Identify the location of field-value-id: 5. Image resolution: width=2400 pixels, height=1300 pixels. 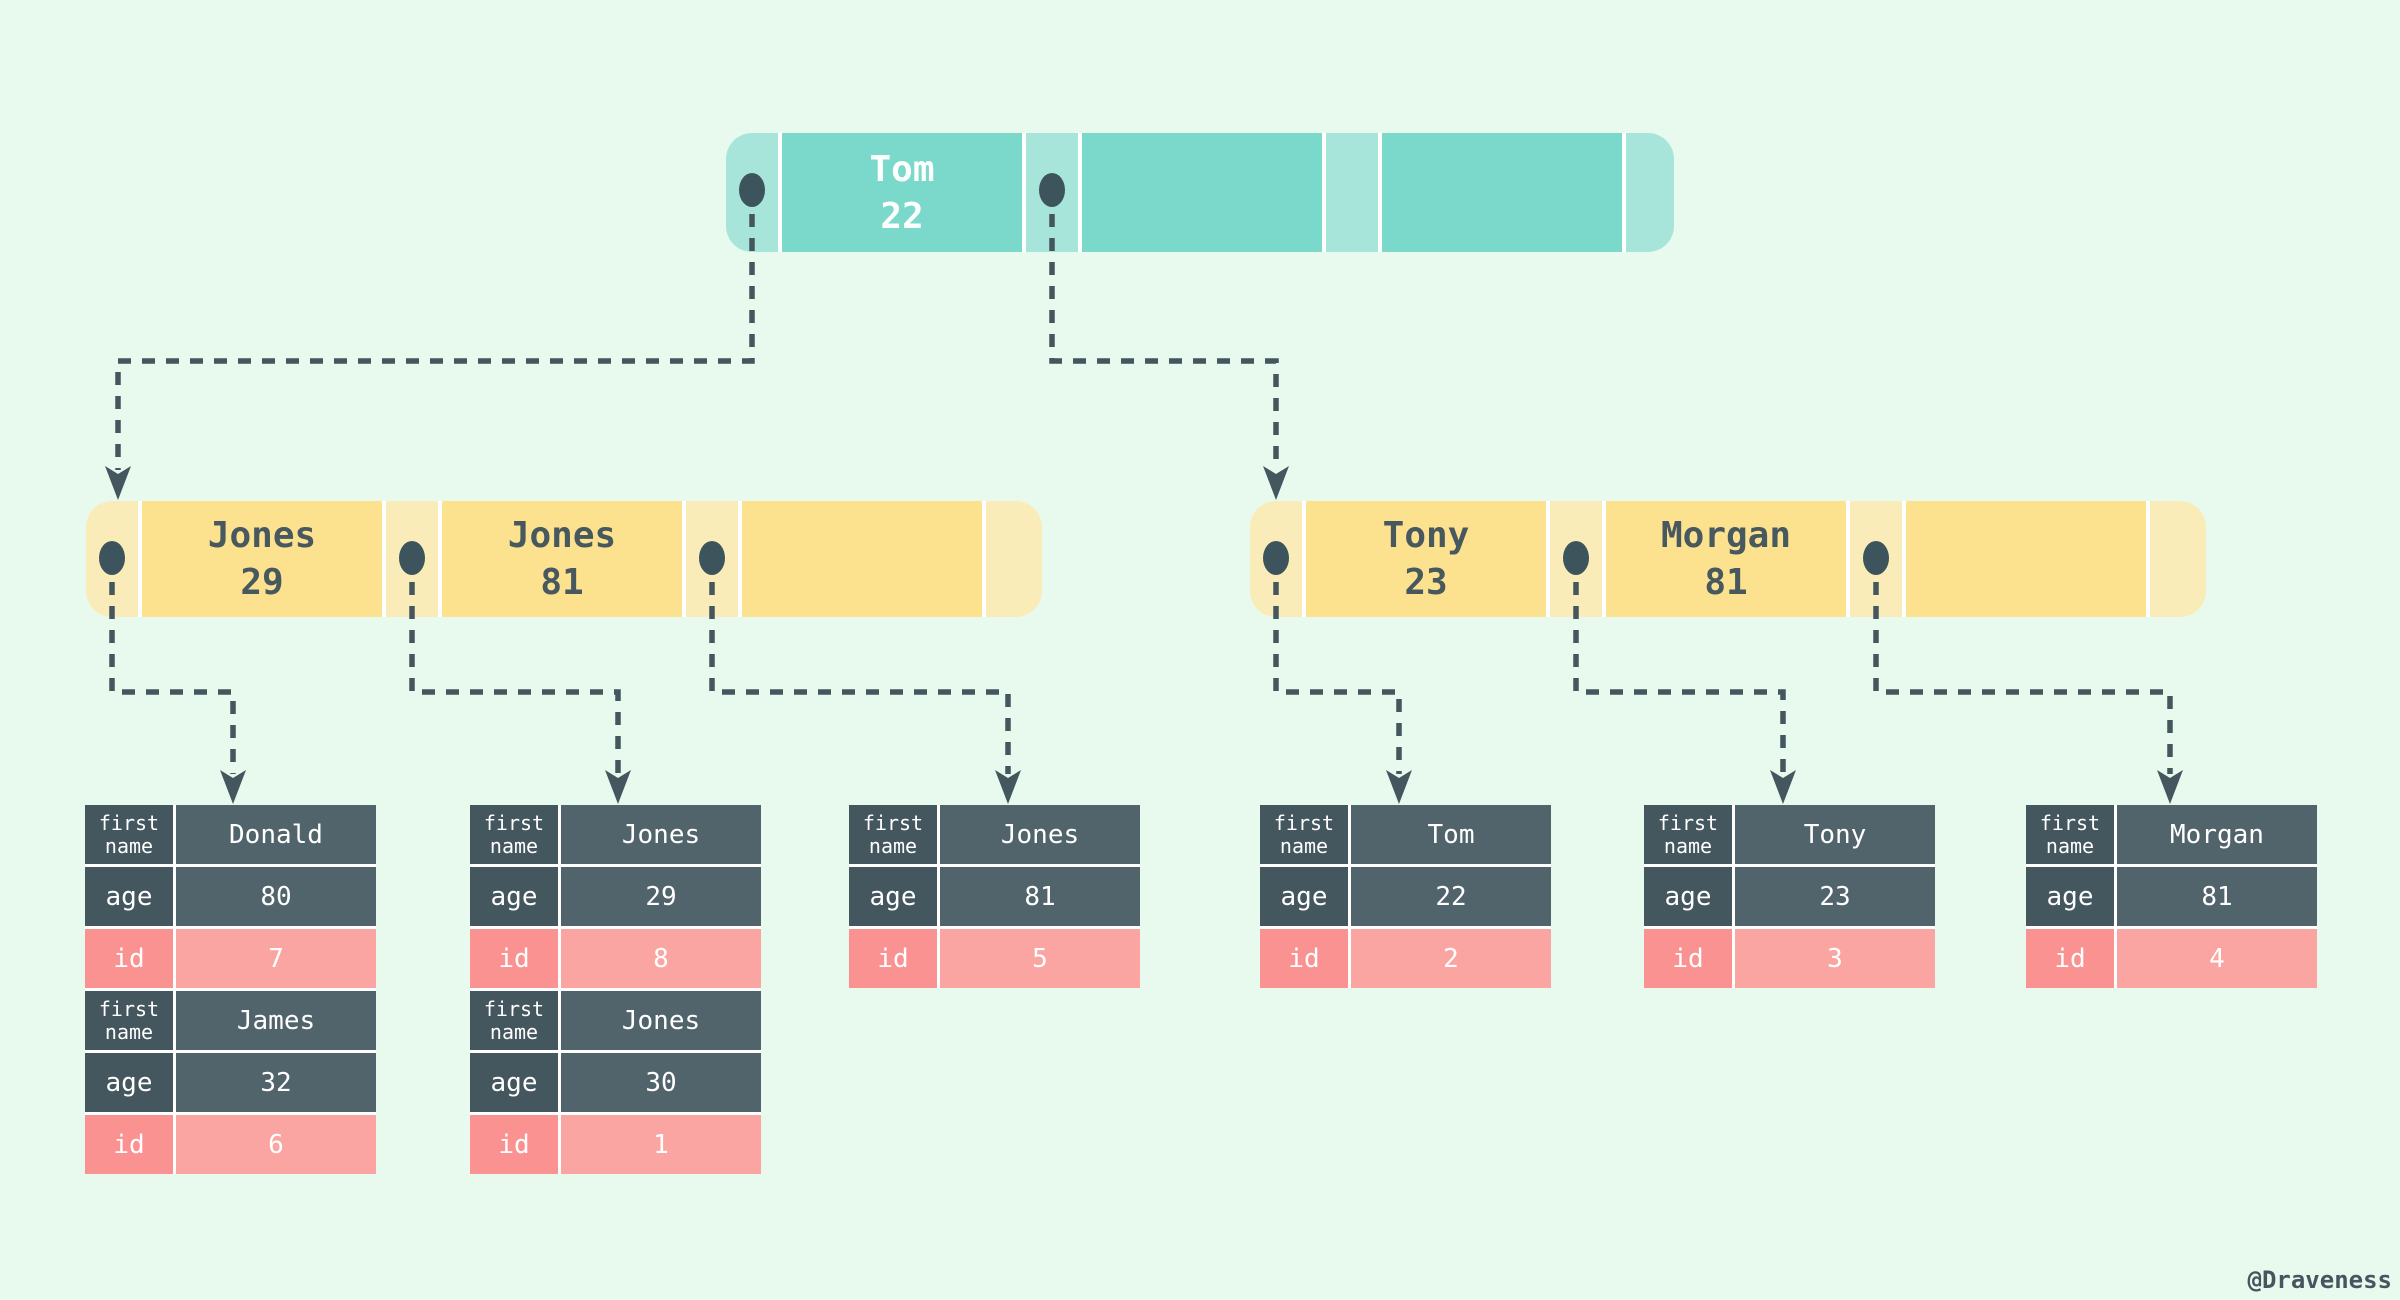
(1040, 958).